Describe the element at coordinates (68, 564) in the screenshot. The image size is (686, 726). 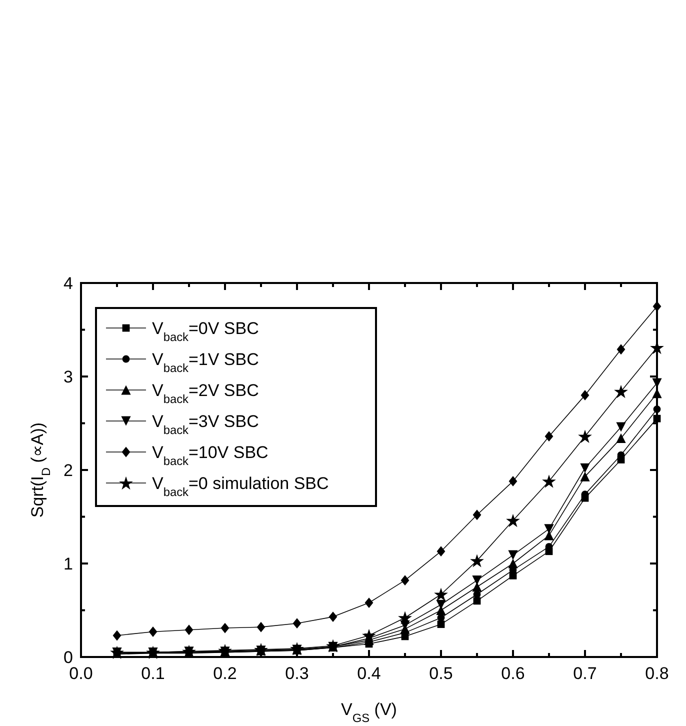
I see `y-tick-label: 1` at that location.